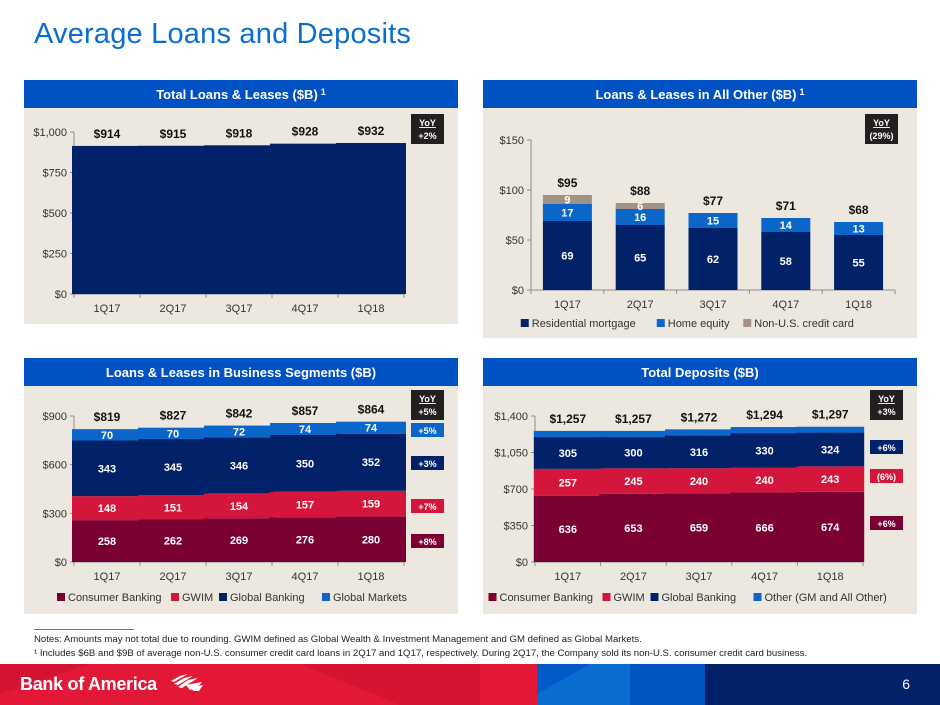  What do you see at coordinates (305, 132) in the screenshot?
I see `total-label: $928` at bounding box center [305, 132].